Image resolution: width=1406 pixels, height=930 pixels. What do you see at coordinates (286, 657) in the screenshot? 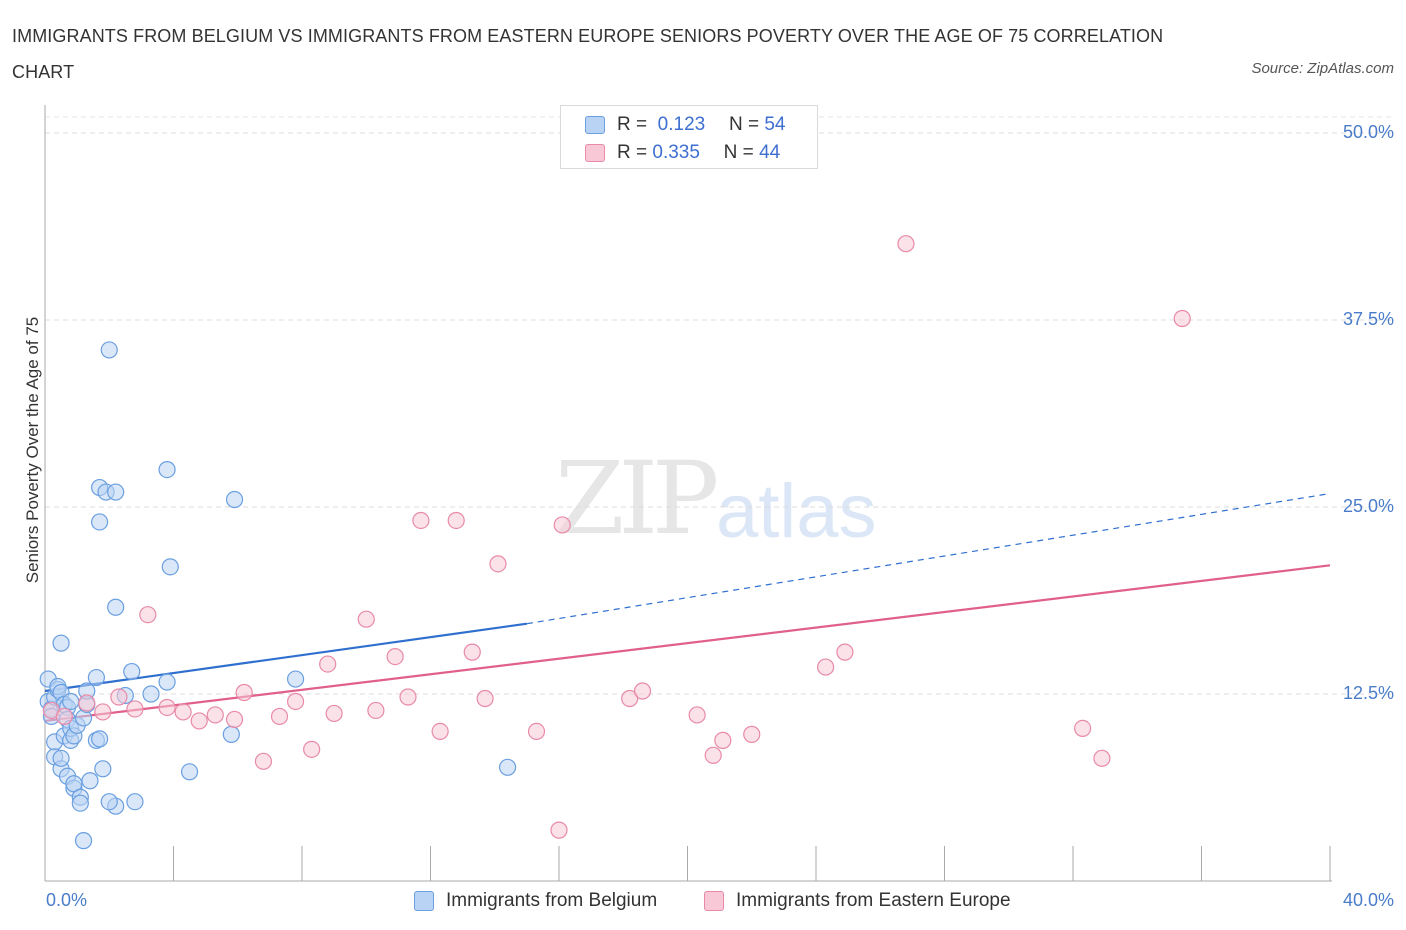
I see `belgium-trend-line` at bounding box center [286, 657].